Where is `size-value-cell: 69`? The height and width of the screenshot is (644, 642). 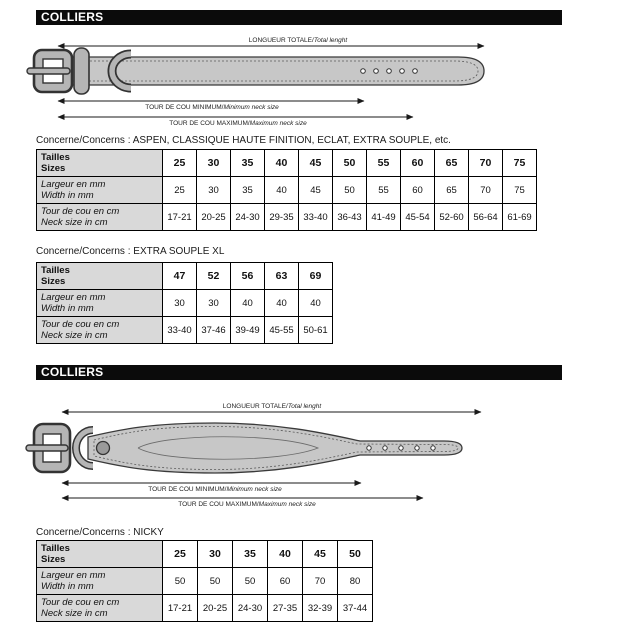
size-value-cell: 69 is located at coordinates (315, 276).